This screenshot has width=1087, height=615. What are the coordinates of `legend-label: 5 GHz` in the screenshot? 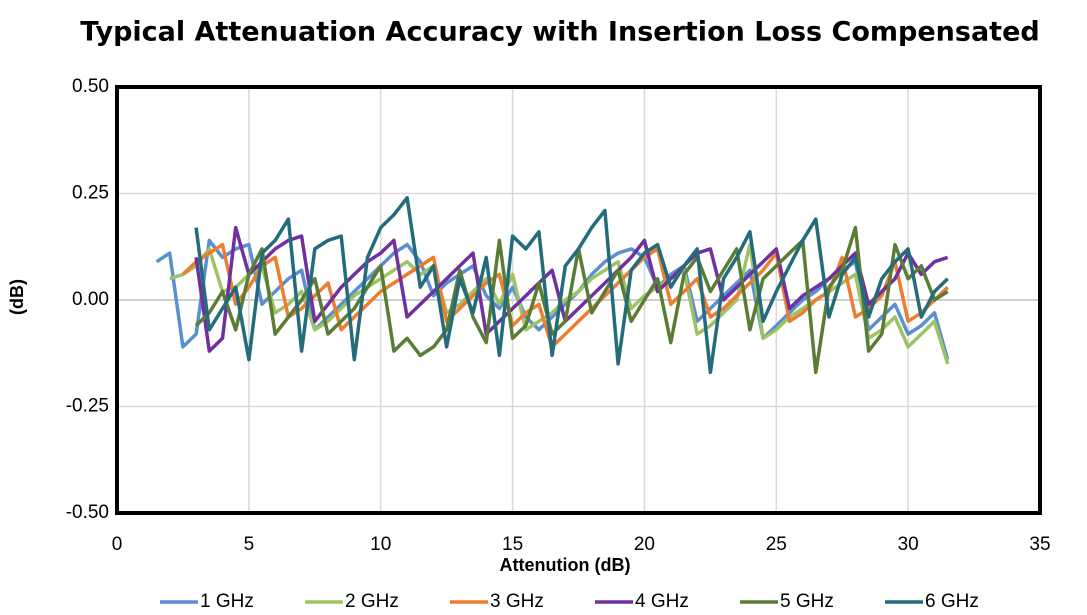 It's located at (807, 601).